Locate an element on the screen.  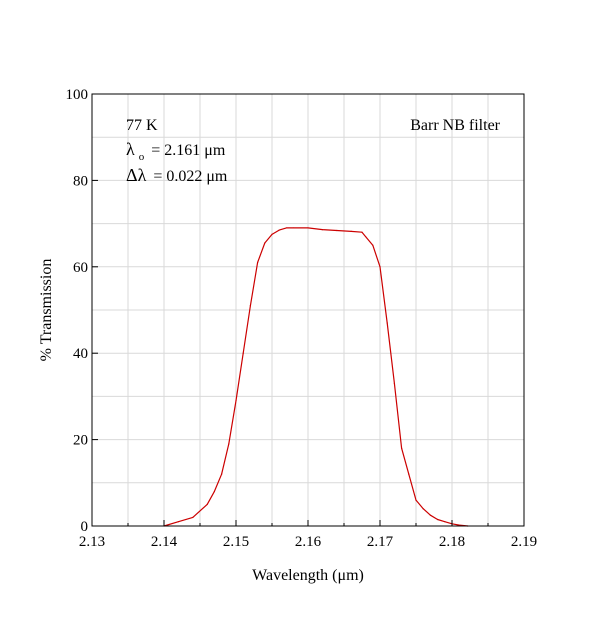
y-tick-label: 80 is located at coordinates (80, 181).